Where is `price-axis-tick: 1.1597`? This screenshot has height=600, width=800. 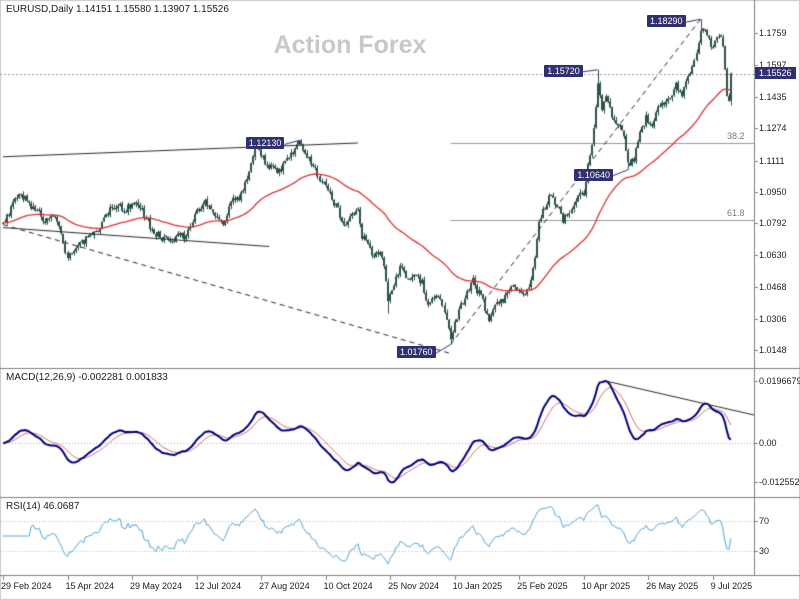 price-axis-tick: 1.1597 is located at coordinates (773, 64).